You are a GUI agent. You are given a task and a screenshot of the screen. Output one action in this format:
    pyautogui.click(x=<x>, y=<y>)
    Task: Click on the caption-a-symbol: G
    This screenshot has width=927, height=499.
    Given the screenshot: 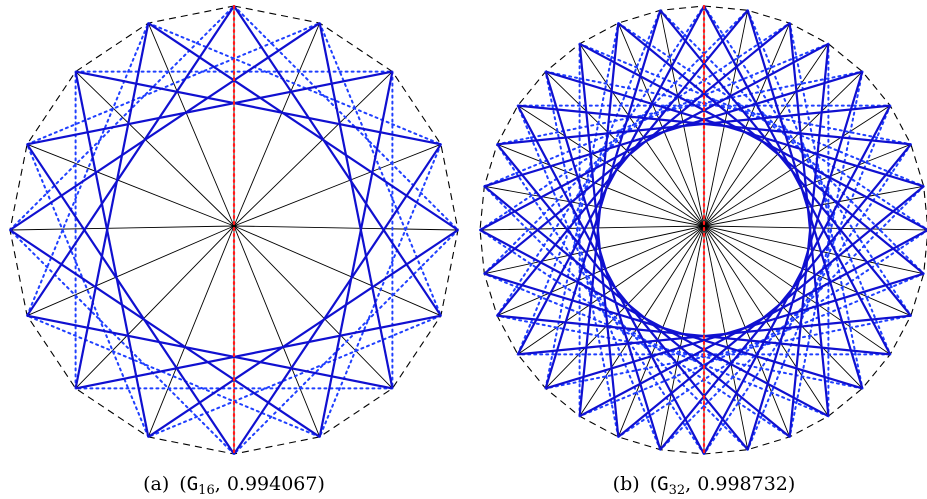 What is the action you would take?
    pyautogui.click(x=192, y=484)
    